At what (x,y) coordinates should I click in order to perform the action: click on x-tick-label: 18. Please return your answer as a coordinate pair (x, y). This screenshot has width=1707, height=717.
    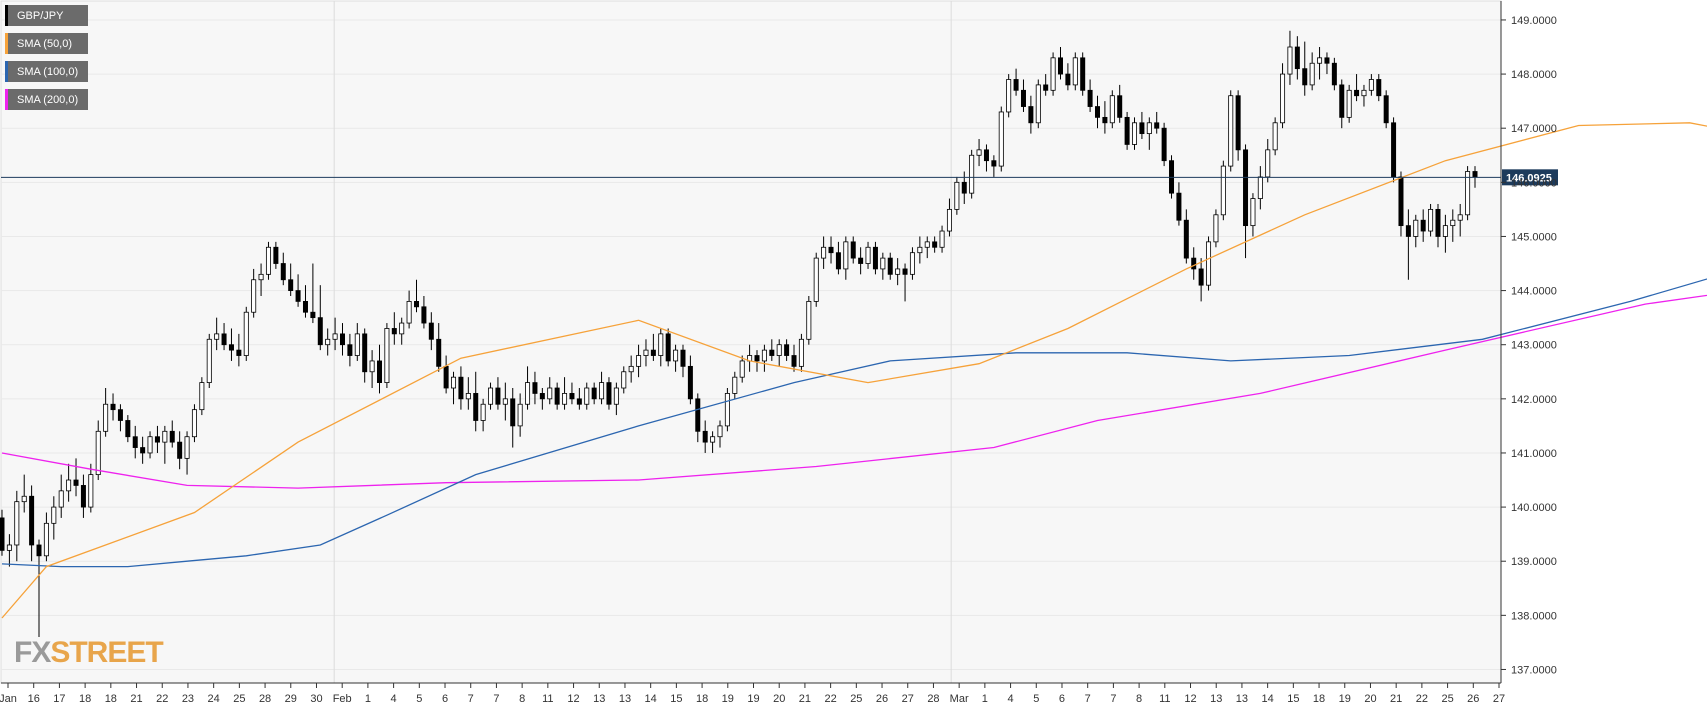
    Looking at the image, I should click on (111, 699).